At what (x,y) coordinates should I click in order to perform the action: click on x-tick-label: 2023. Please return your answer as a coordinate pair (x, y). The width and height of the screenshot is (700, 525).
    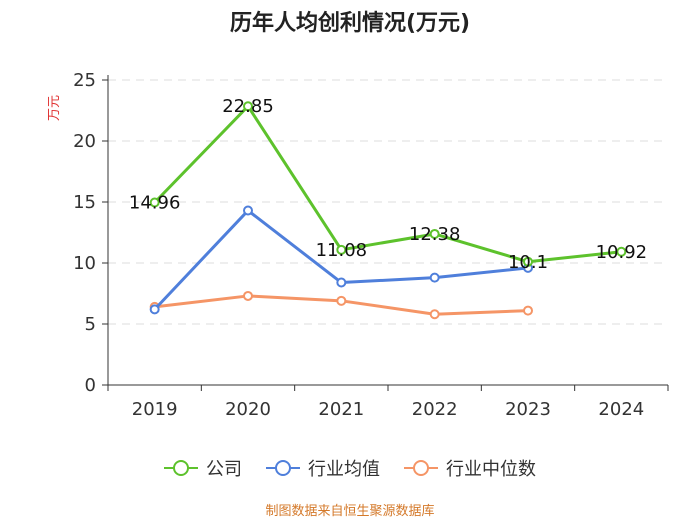
    Looking at the image, I should click on (528, 409).